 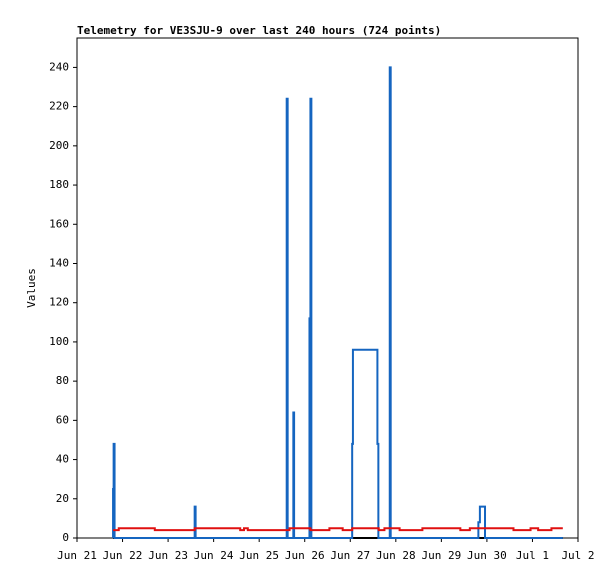 What do you see at coordinates (350, 555) in the screenshot?
I see `x-tick-label: Jun 27` at bounding box center [350, 555].